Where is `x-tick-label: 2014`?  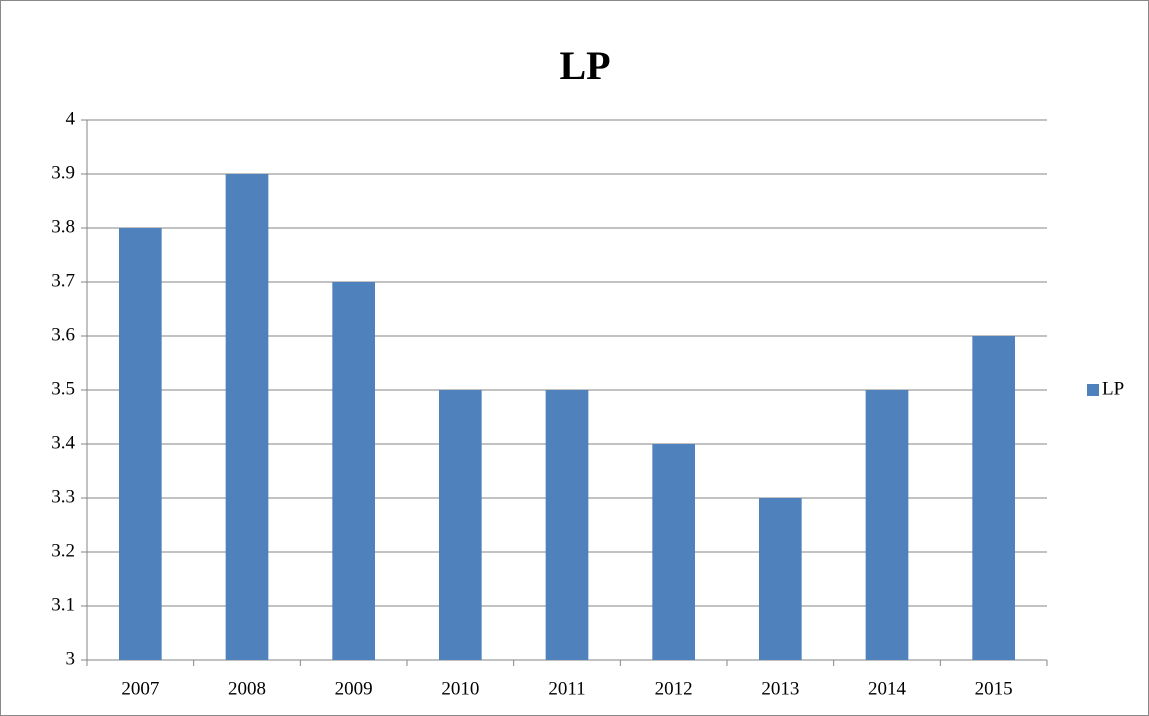
x-tick-label: 2014 is located at coordinates (887, 688).